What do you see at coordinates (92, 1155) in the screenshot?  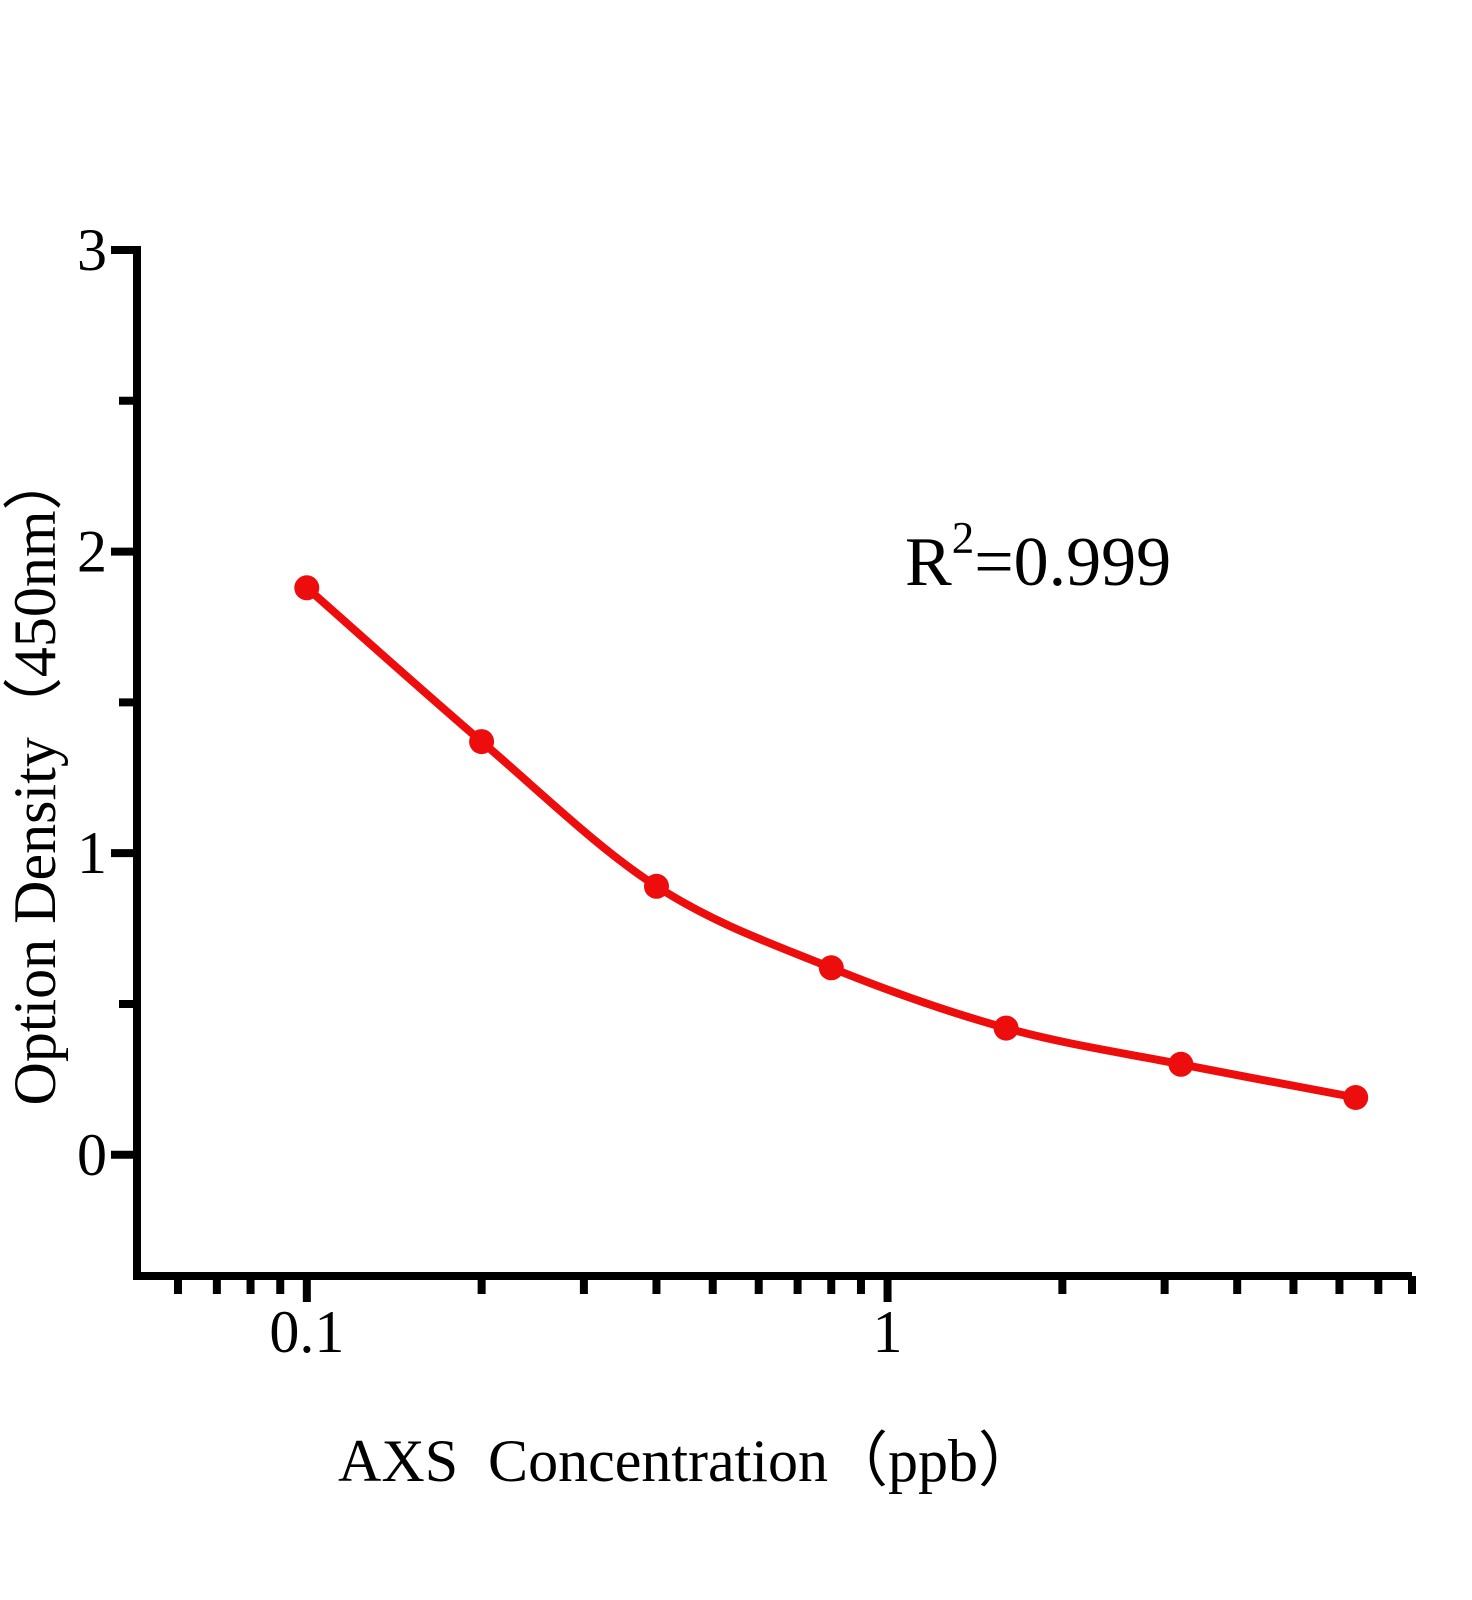 I see `y-tick-label: 0` at bounding box center [92, 1155].